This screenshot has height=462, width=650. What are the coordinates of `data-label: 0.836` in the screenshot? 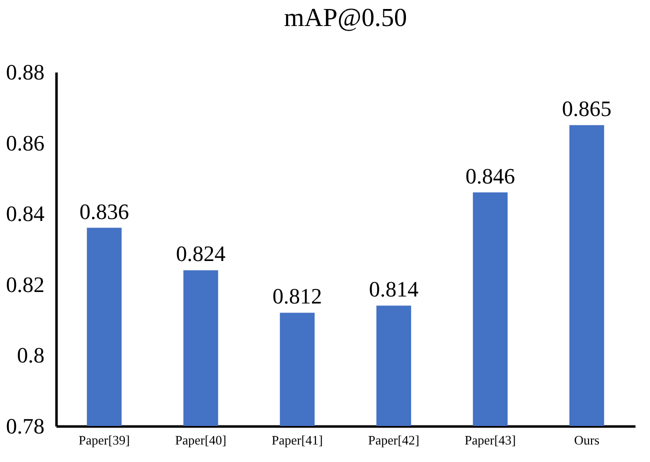 It's located at (104, 211).